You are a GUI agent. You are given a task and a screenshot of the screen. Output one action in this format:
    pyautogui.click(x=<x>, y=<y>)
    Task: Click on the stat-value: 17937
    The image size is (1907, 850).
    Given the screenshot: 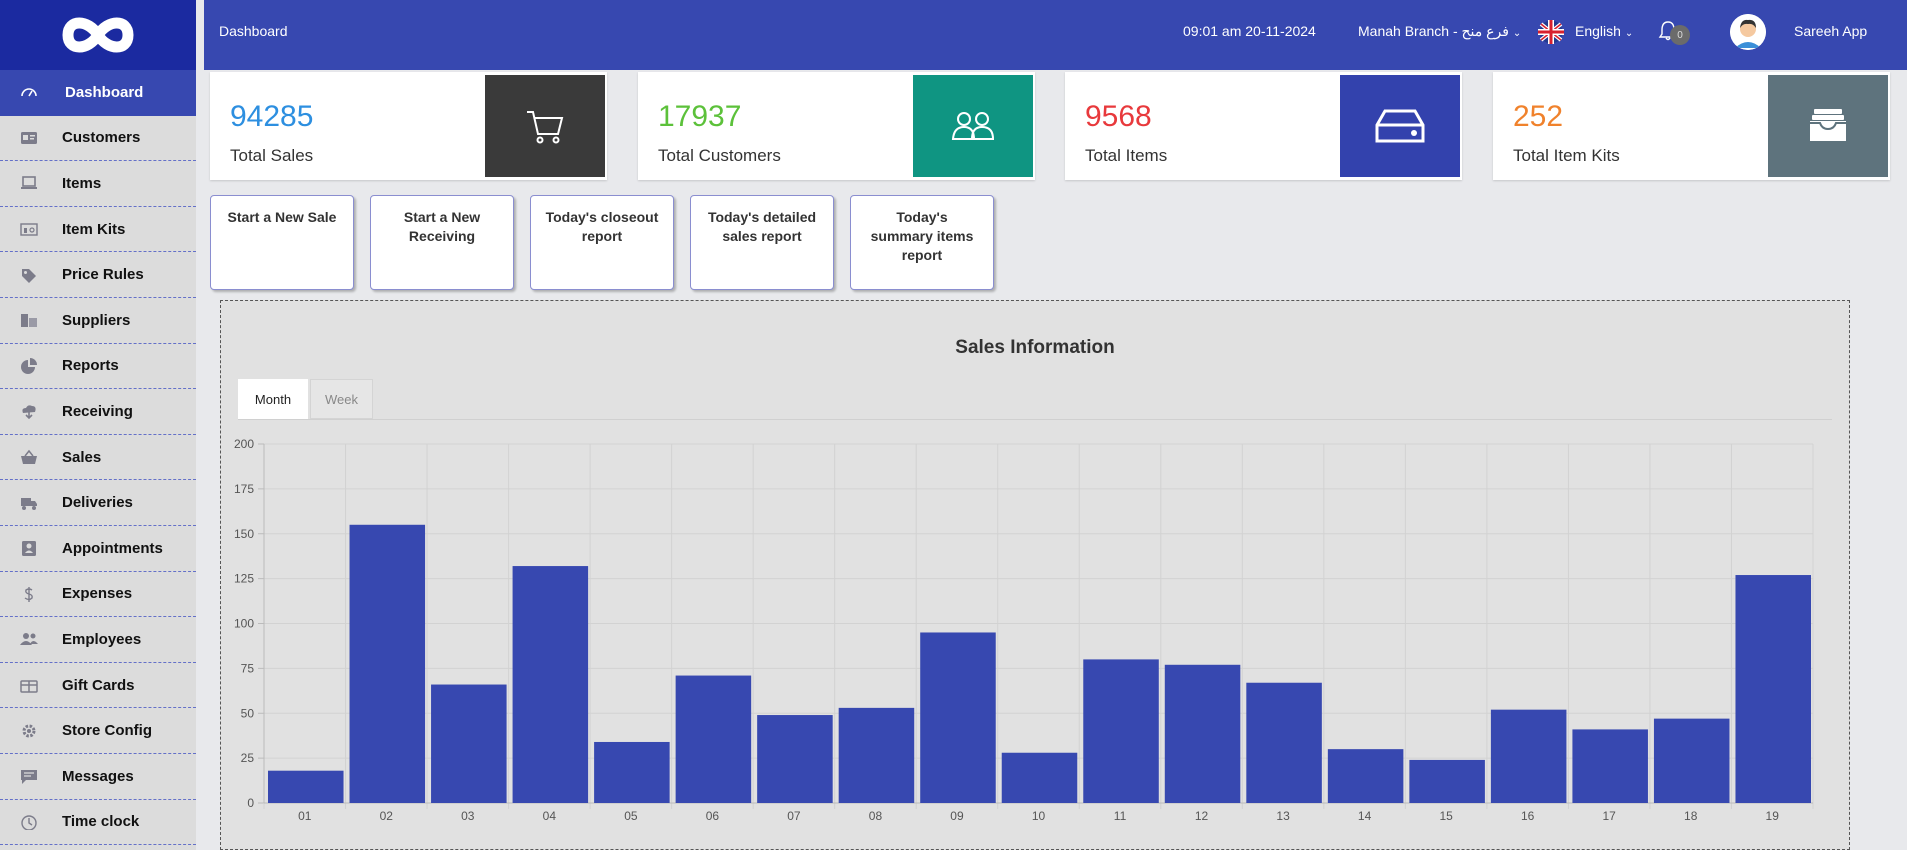 What is the action you would take?
    pyautogui.click(x=700, y=116)
    